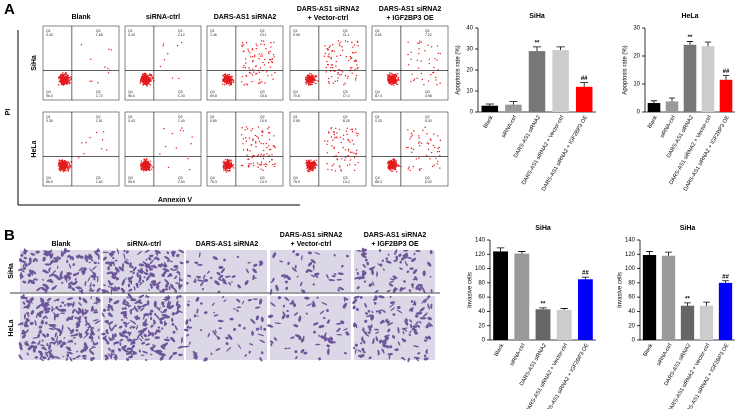  Describe the element at coordinates (690, 43) in the screenshot. I see `error-bar` at that location.